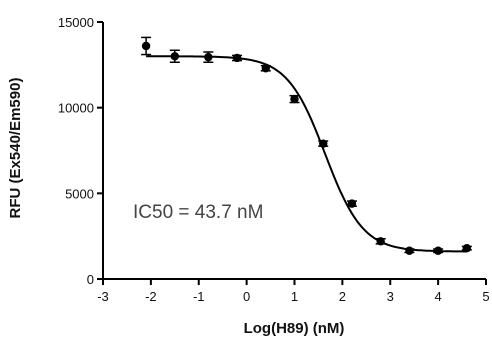  I want to click on y-axis-title: RFU (Ex540/Em590), so click(15, 148).